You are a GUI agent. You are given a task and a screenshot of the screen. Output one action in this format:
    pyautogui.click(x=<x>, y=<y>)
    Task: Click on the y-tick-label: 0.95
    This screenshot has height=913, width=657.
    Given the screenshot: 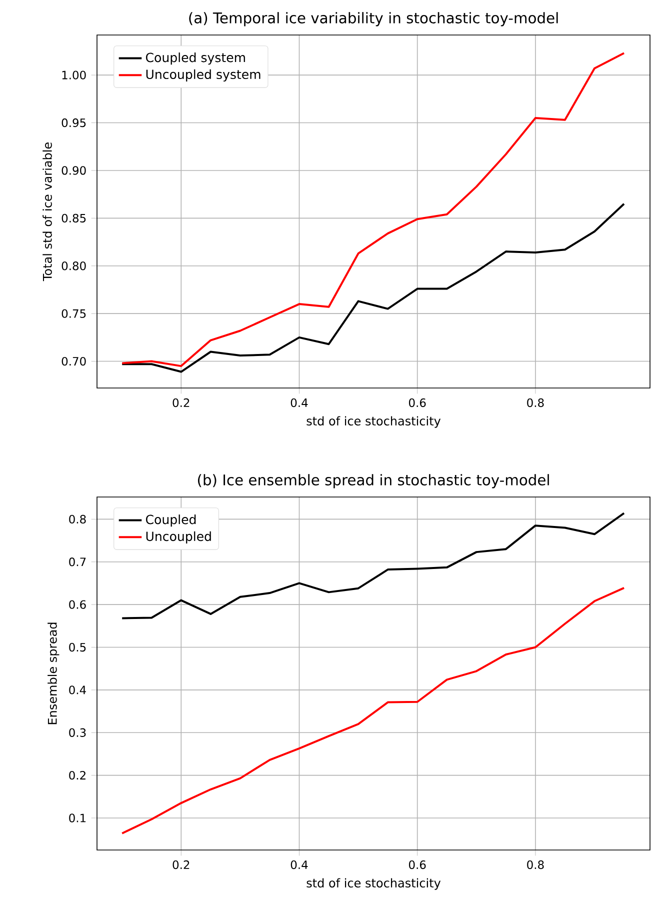 What is the action you would take?
    pyautogui.click(x=74, y=123)
    